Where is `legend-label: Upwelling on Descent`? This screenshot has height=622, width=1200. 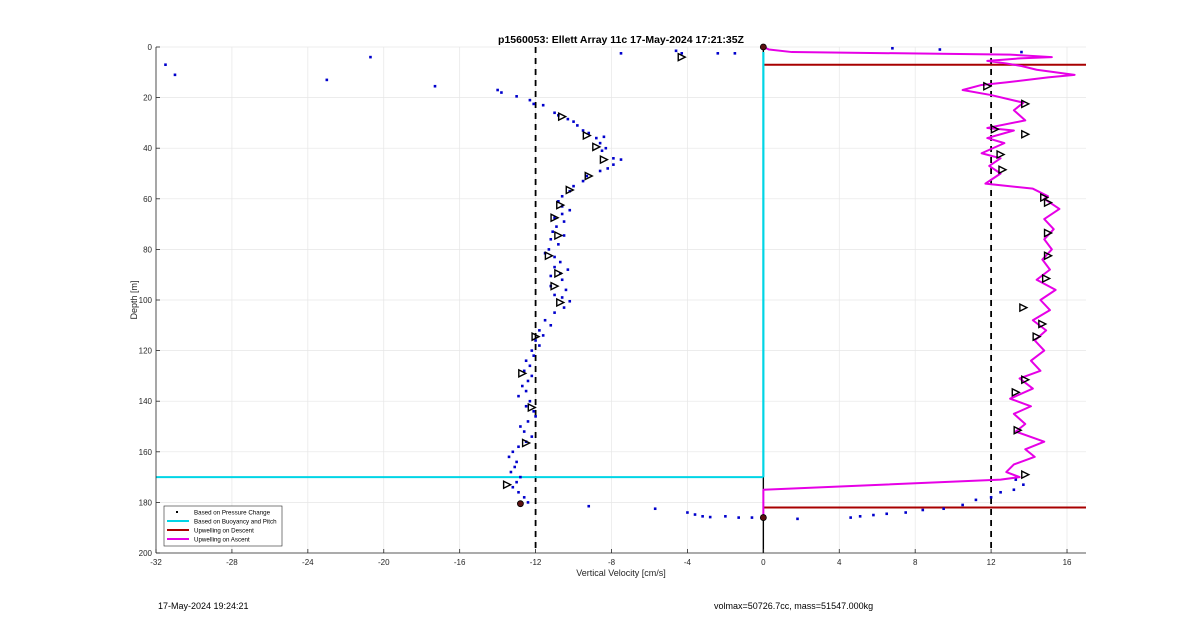
legend-label: Upwelling on Descent is located at coordinates (224, 530).